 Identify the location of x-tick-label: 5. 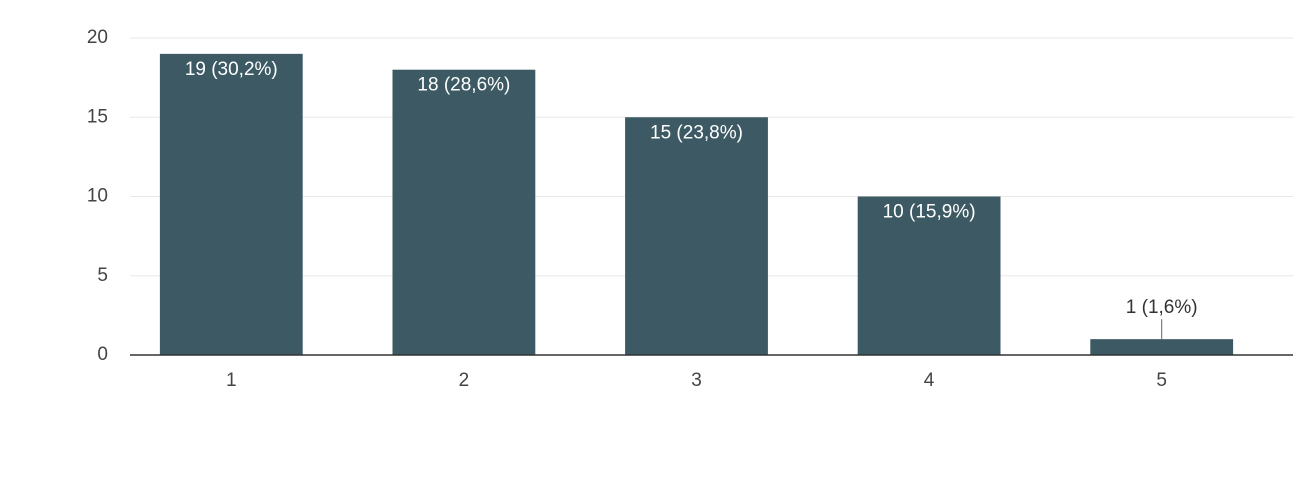
(1161, 380).